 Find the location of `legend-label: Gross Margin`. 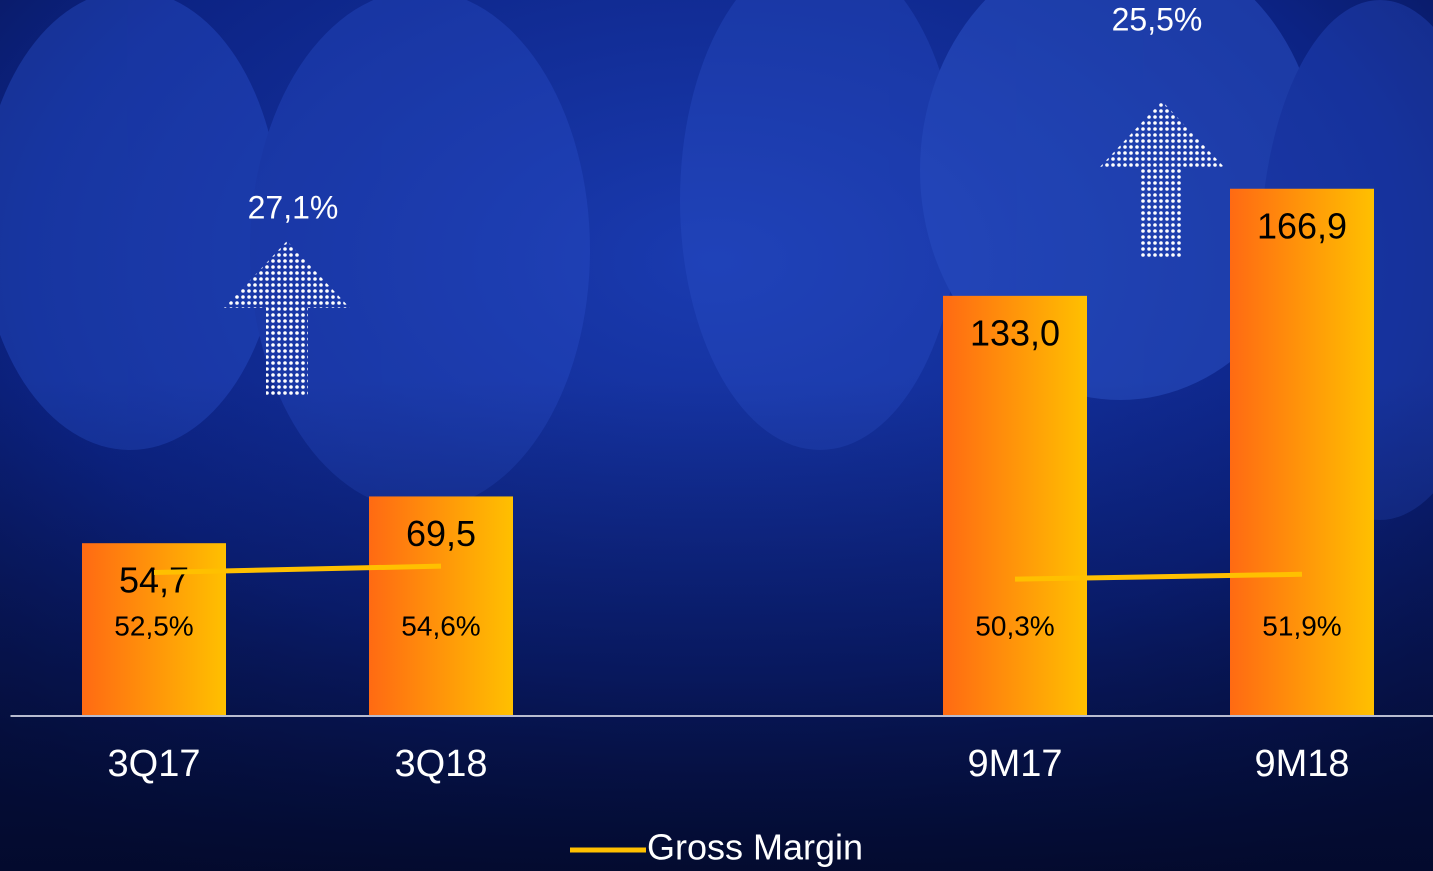

legend-label: Gross Margin is located at coordinates (755, 847).